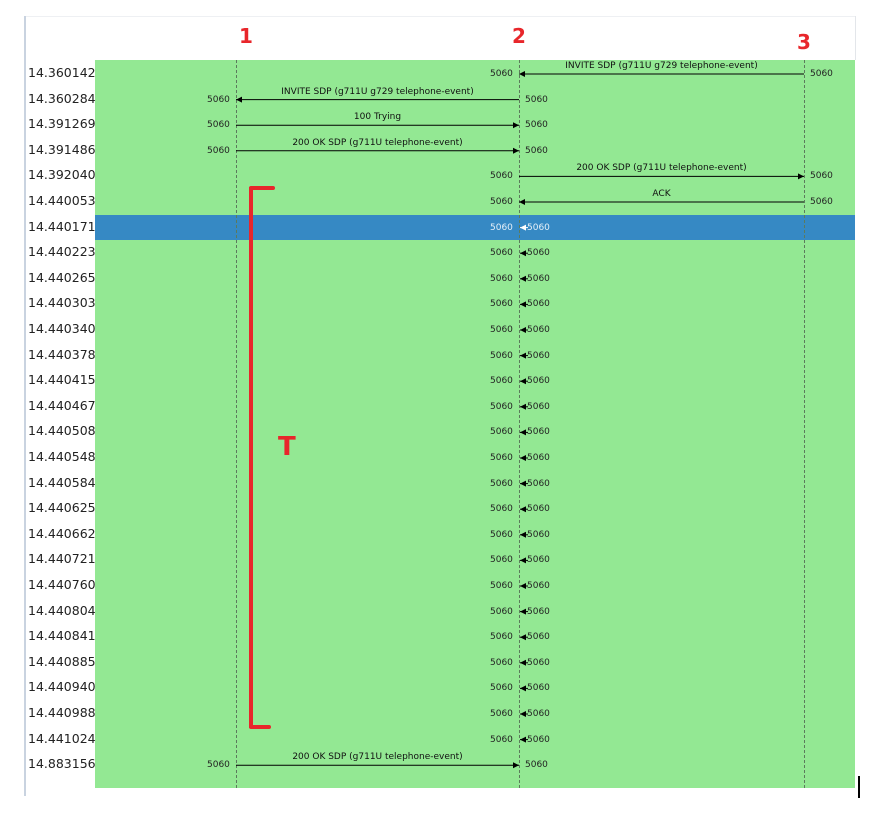 The image size is (894, 816). What do you see at coordinates (377, 117) in the screenshot?
I see `message-label: 100 Trying` at bounding box center [377, 117].